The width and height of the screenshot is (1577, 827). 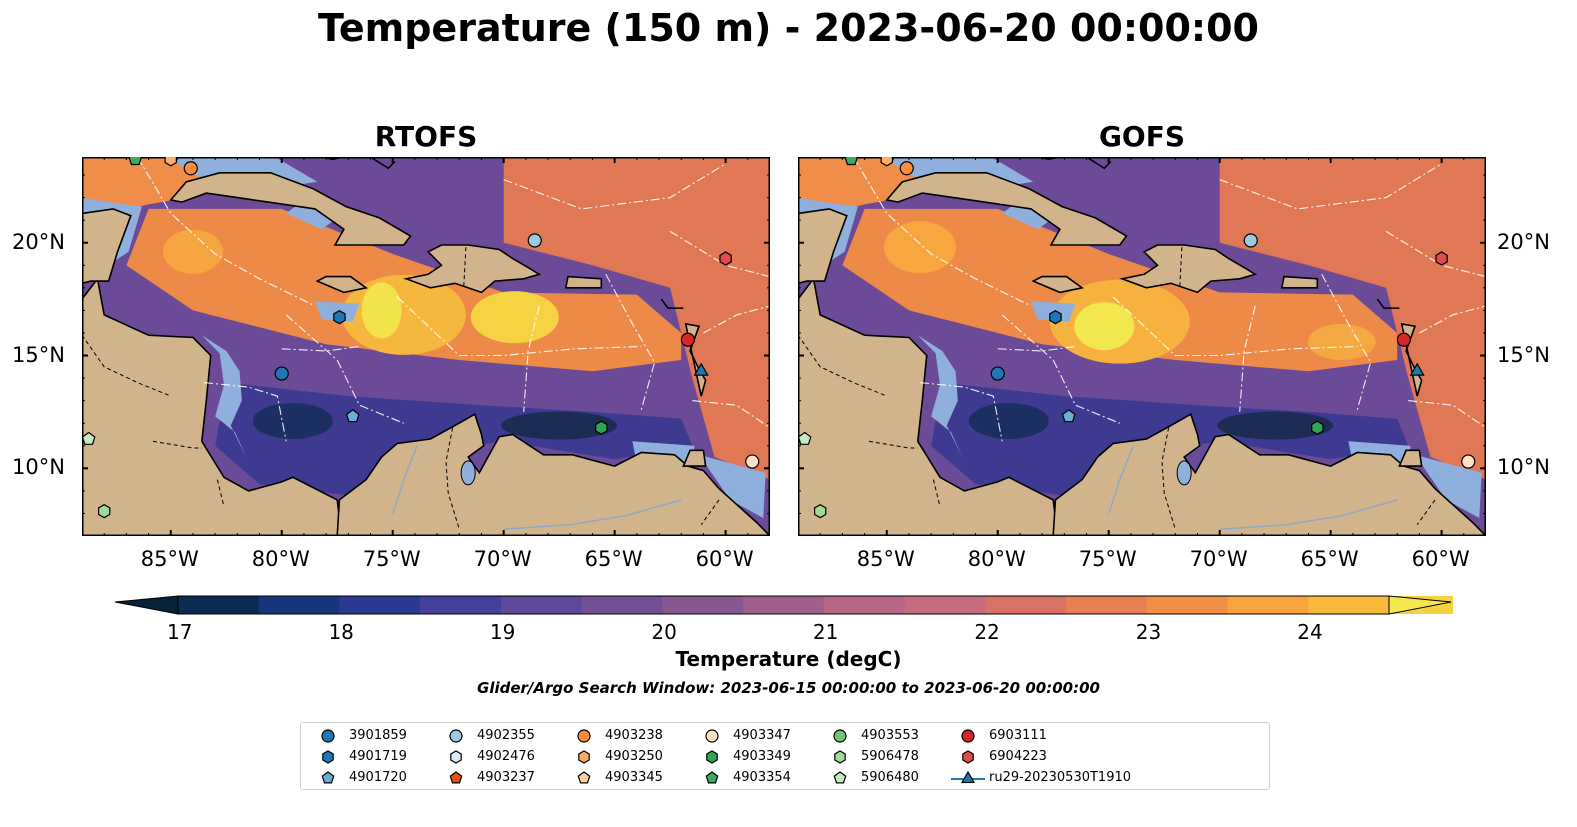 I want to click on lat-tick-label-right: 15°N, so click(x=1523, y=354).